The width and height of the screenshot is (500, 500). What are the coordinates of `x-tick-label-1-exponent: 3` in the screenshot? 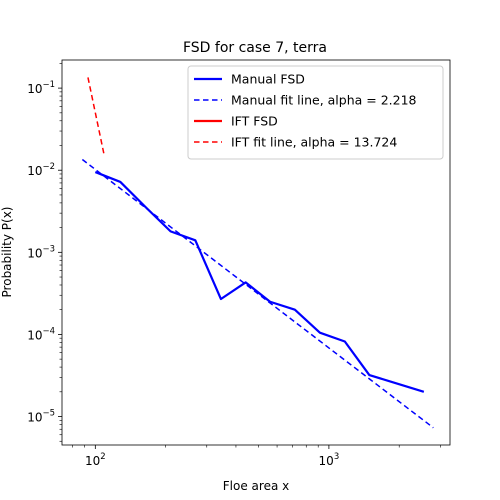 It's located at (336, 457).